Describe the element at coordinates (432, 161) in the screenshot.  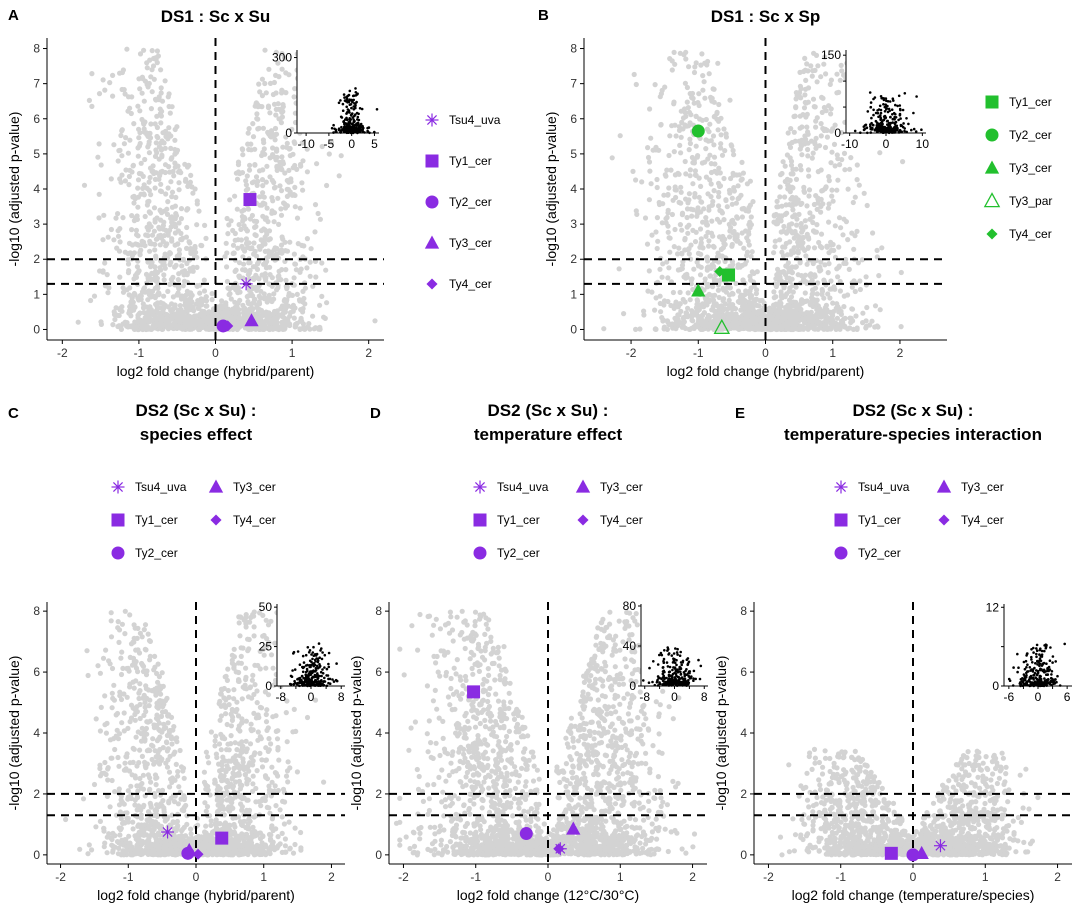
I see `legend-key-ty1-cer` at that location.